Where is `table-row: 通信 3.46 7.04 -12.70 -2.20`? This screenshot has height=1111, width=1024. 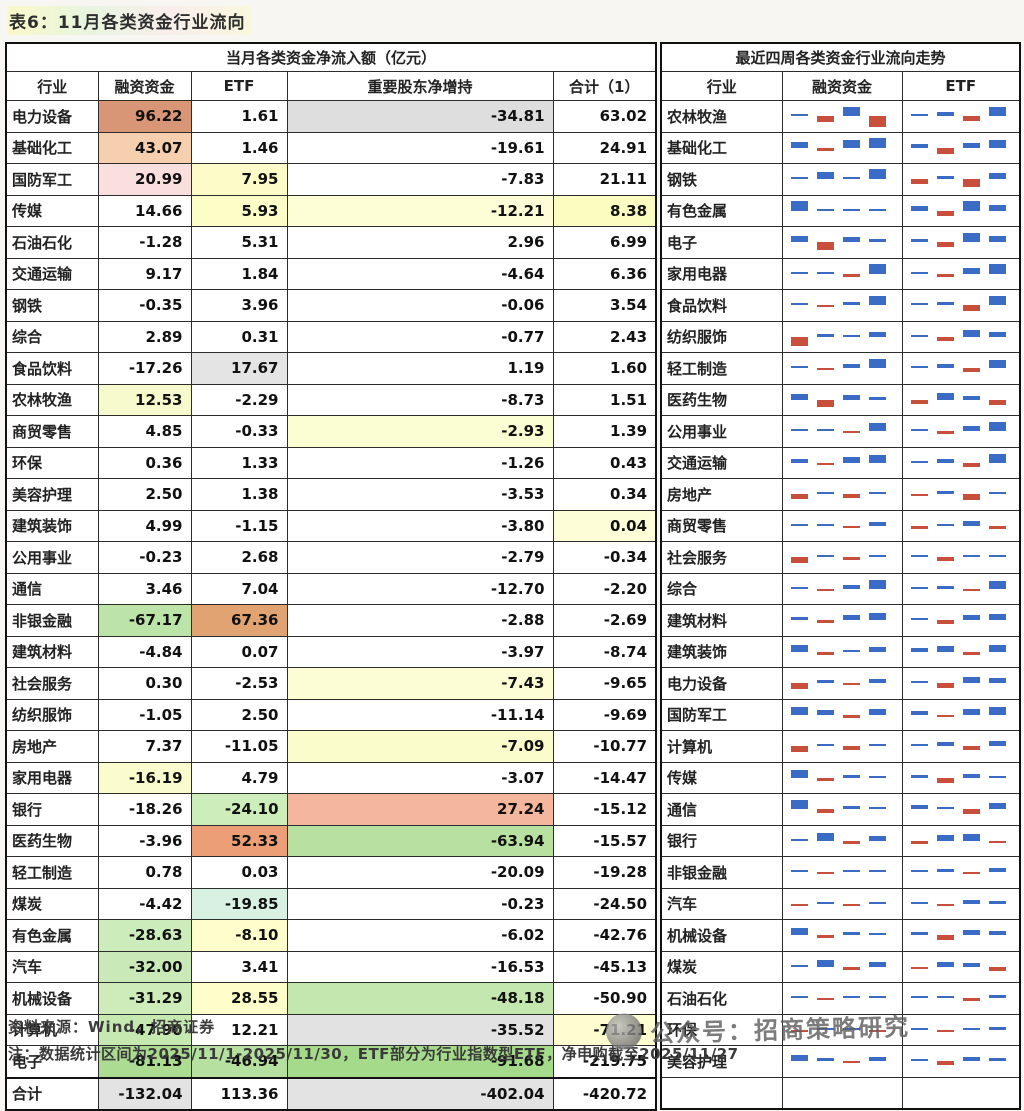 table-row: 通信 3.46 7.04 -12.70 -2.20 is located at coordinates (331, 588).